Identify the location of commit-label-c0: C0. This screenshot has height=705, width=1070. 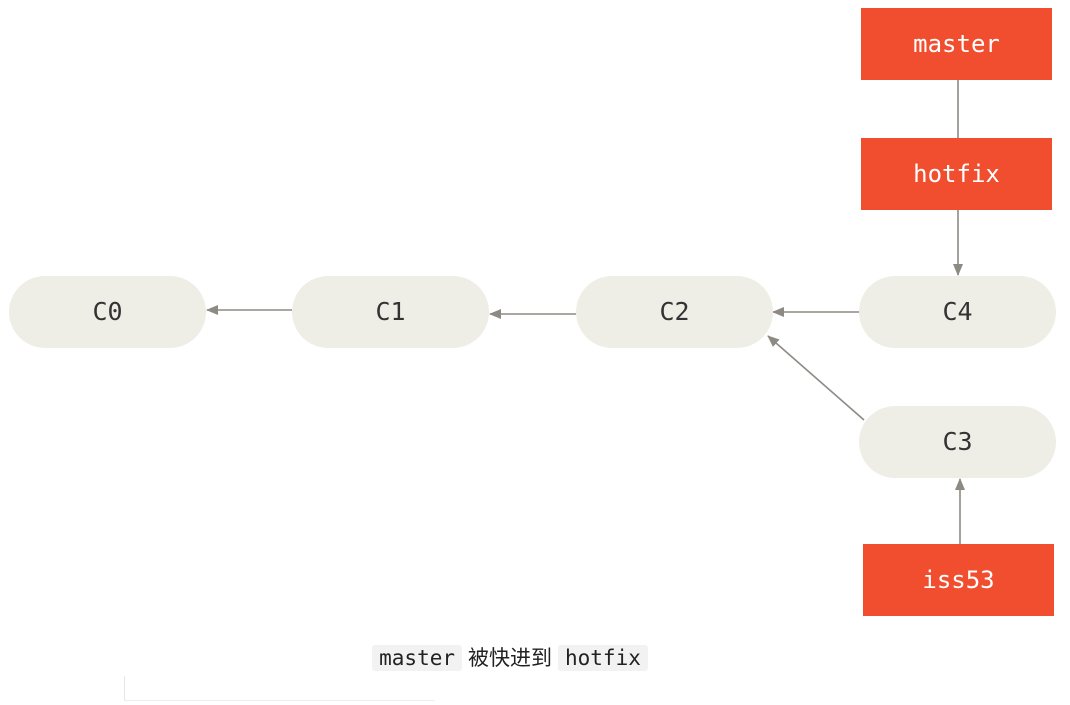
(107, 311).